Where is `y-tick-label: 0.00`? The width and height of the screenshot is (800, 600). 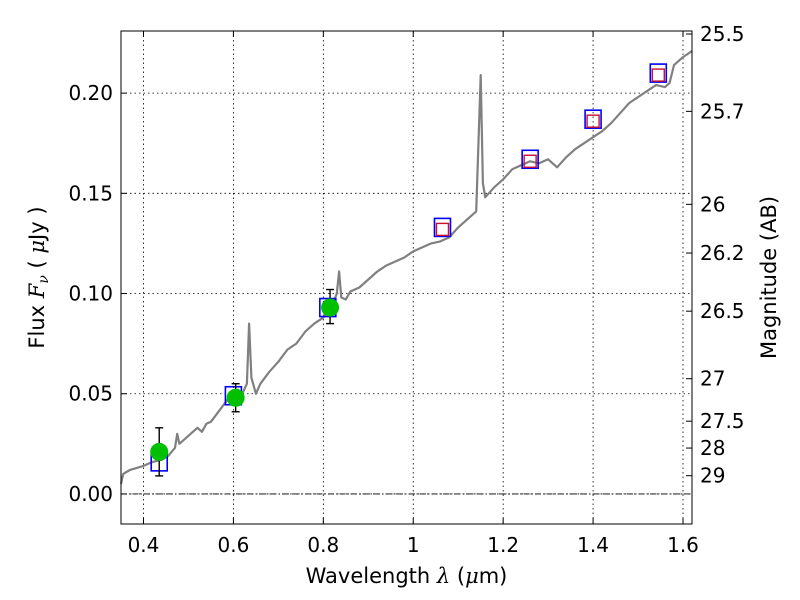
y-tick-label: 0.00 is located at coordinates (90, 494).